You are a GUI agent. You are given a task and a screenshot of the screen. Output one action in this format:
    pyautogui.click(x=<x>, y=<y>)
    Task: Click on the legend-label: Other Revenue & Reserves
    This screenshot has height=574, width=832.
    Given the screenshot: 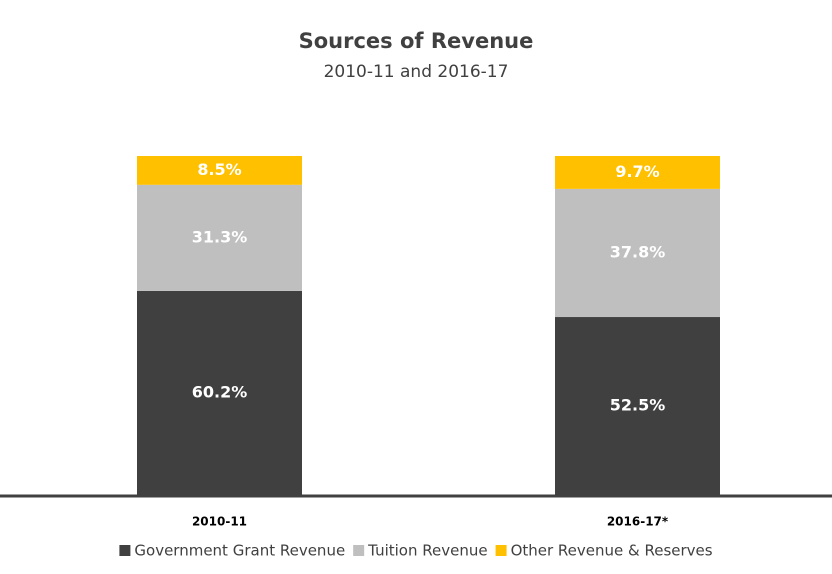 What is the action you would take?
    pyautogui.click(x=612, y=551)
    